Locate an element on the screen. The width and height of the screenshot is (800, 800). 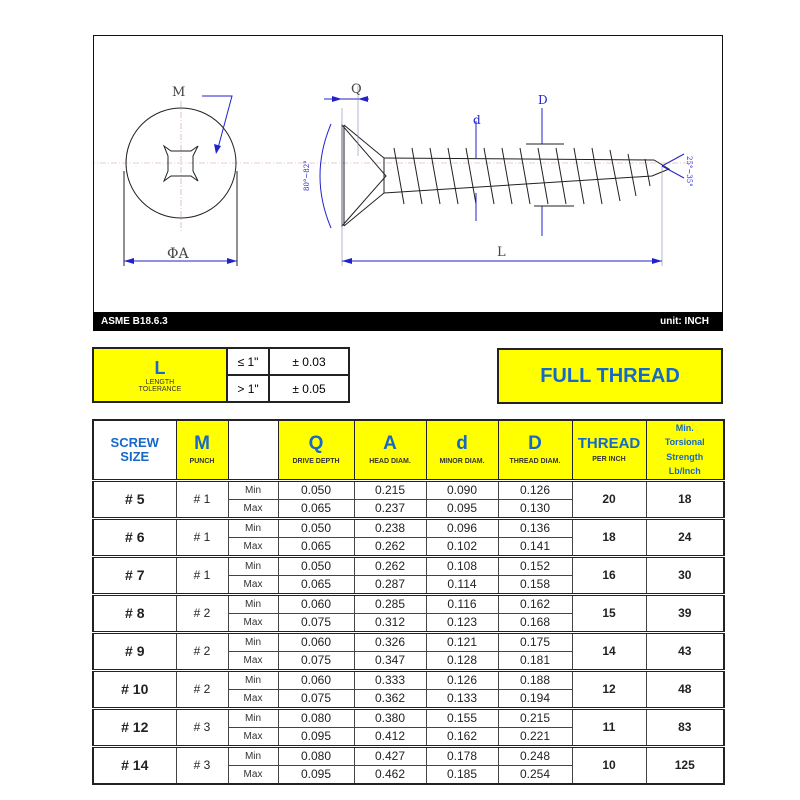
header-q: Q DRIVE DEPTH is located at coordinates (316, 450).